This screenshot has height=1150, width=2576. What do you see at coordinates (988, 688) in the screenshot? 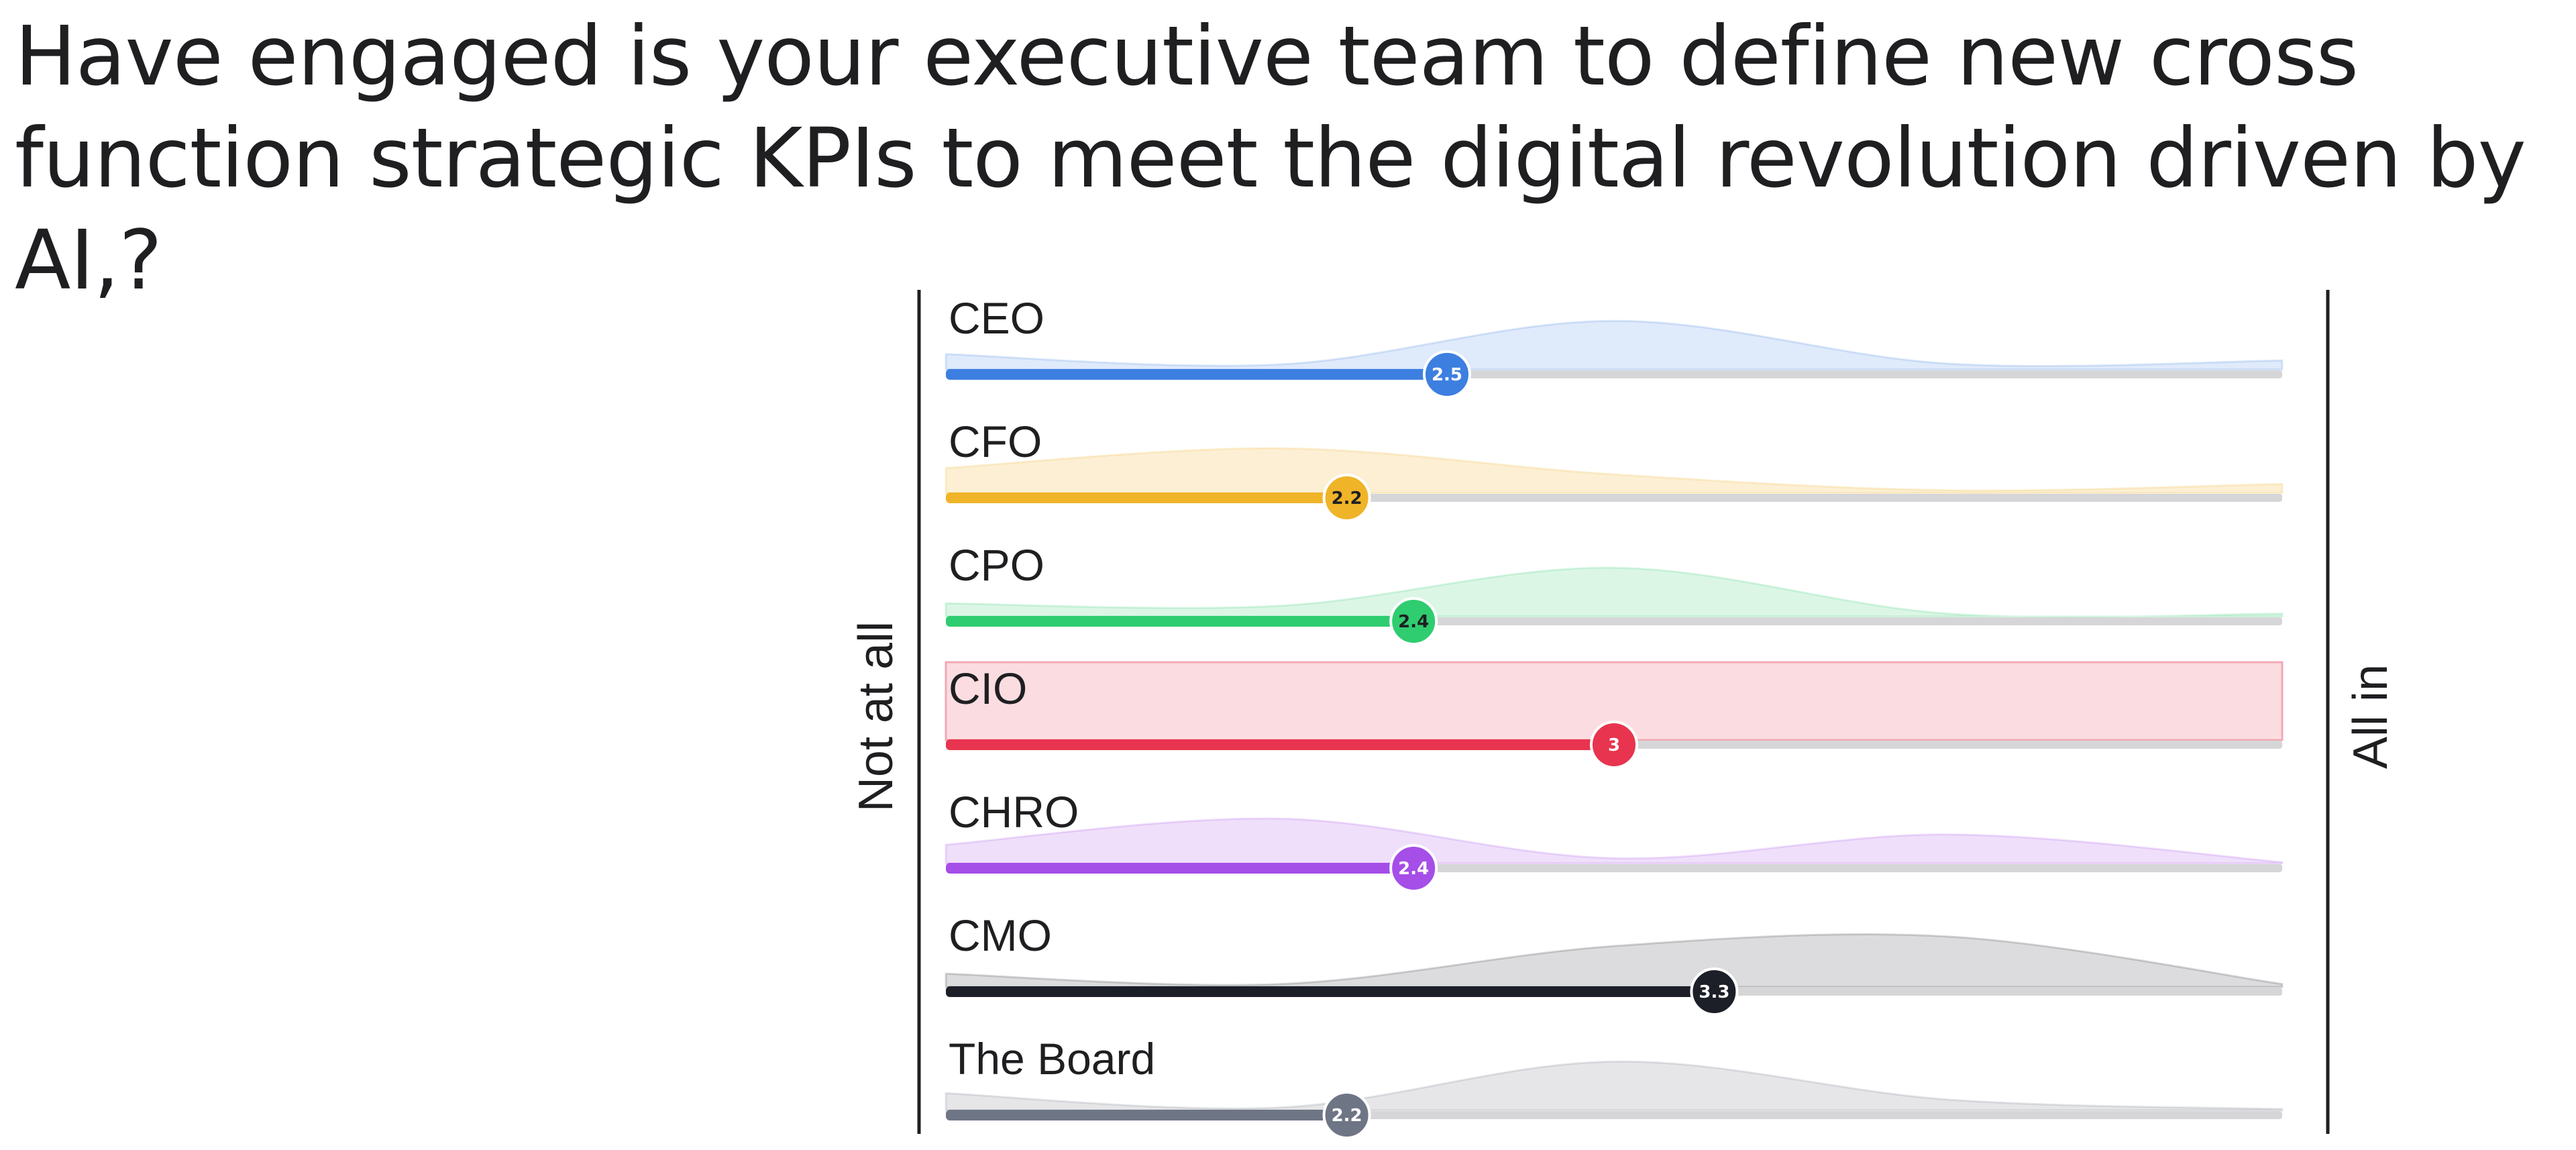
I see `row-label: CIO` at bounding box center [988, 688].